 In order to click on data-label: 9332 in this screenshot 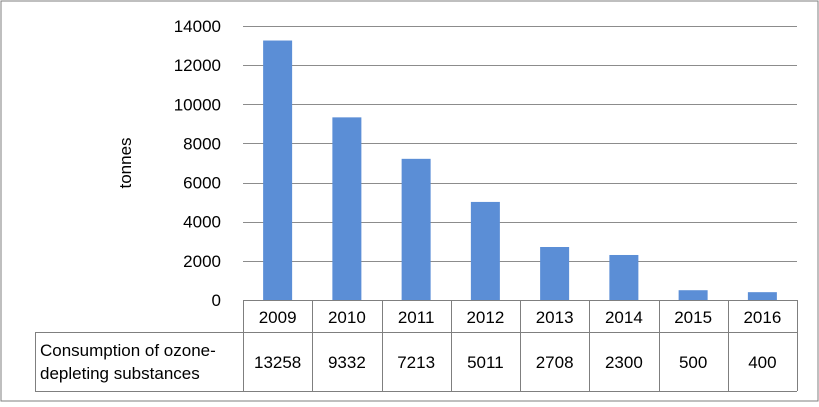, I will do `click(347, 362)`.